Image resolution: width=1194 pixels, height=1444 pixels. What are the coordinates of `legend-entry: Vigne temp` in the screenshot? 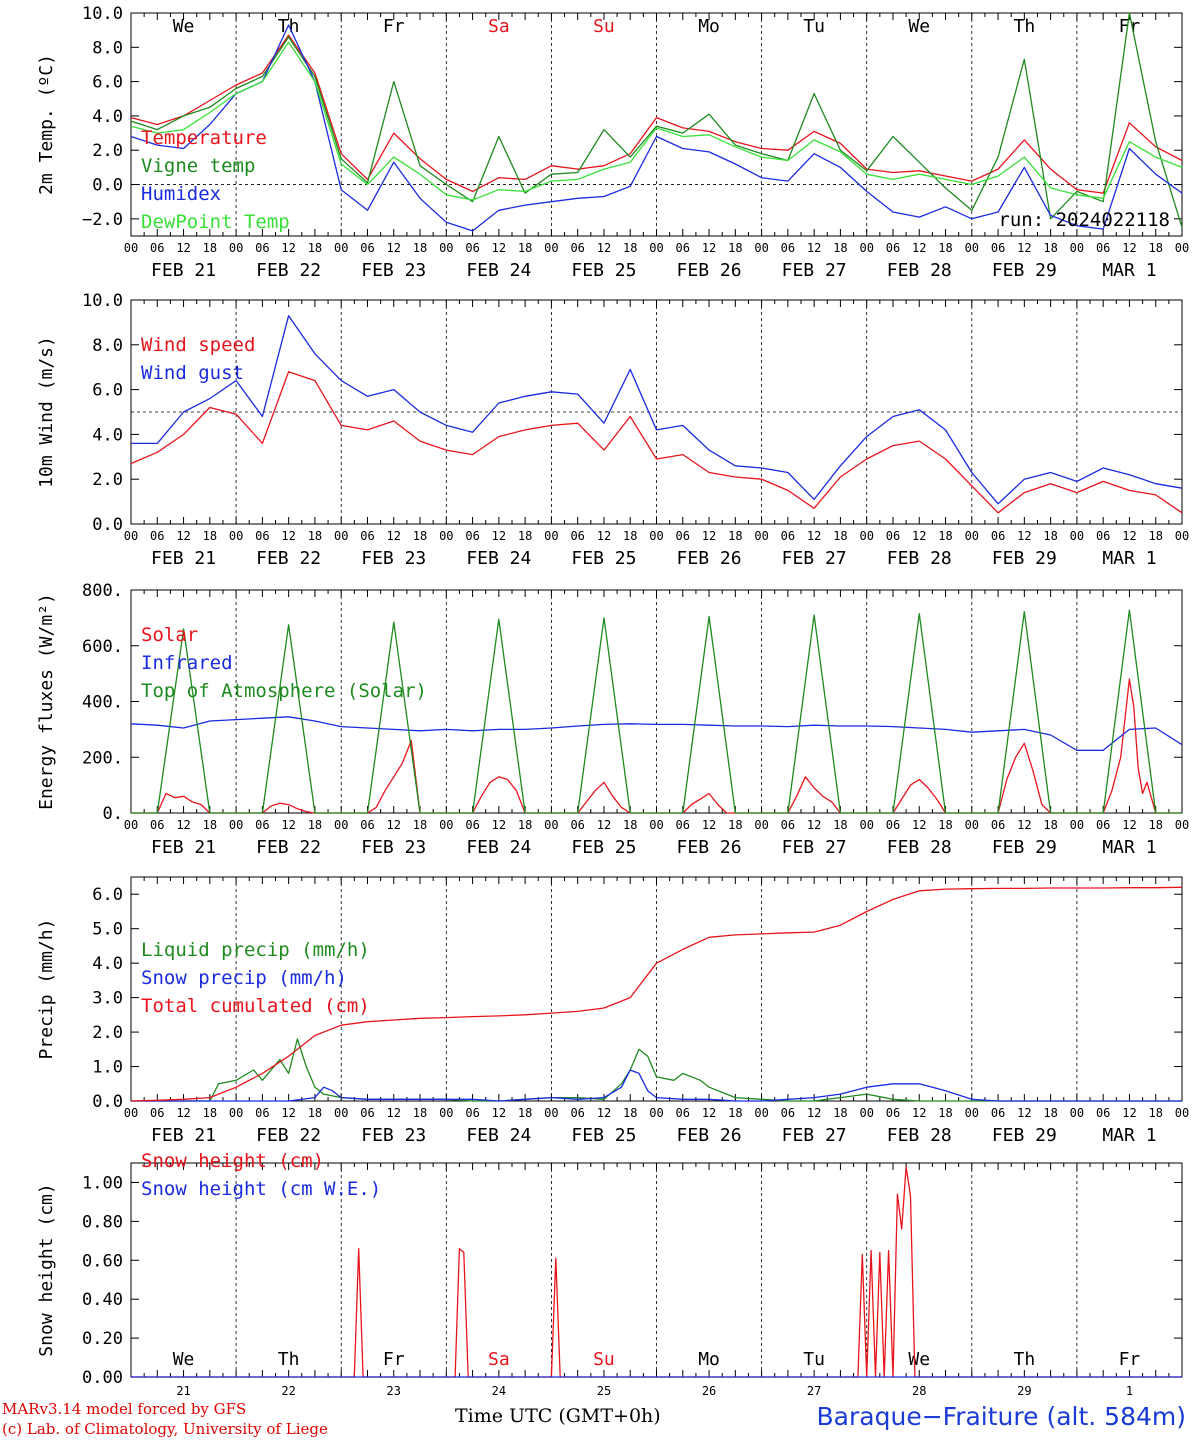 It's located at (198, 166).